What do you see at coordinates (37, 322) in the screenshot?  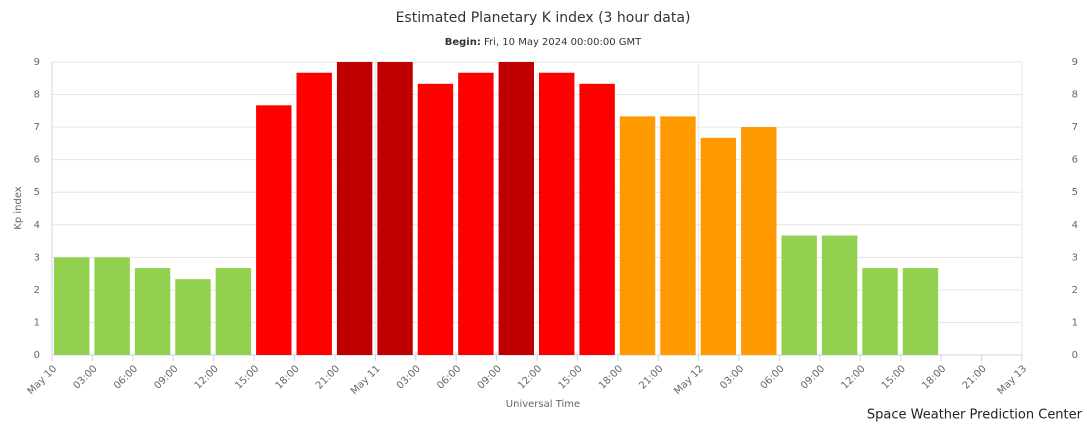 I see `y-tick-label: 1` at bounding box center [37, 322].